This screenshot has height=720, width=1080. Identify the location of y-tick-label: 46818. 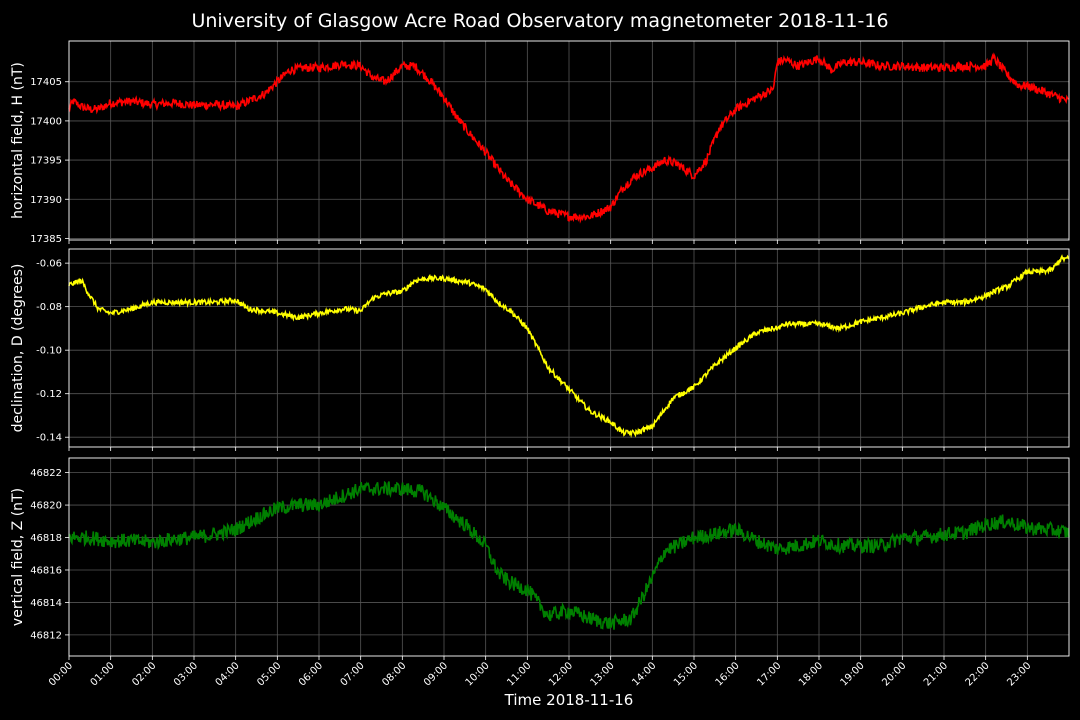
(46, 538).